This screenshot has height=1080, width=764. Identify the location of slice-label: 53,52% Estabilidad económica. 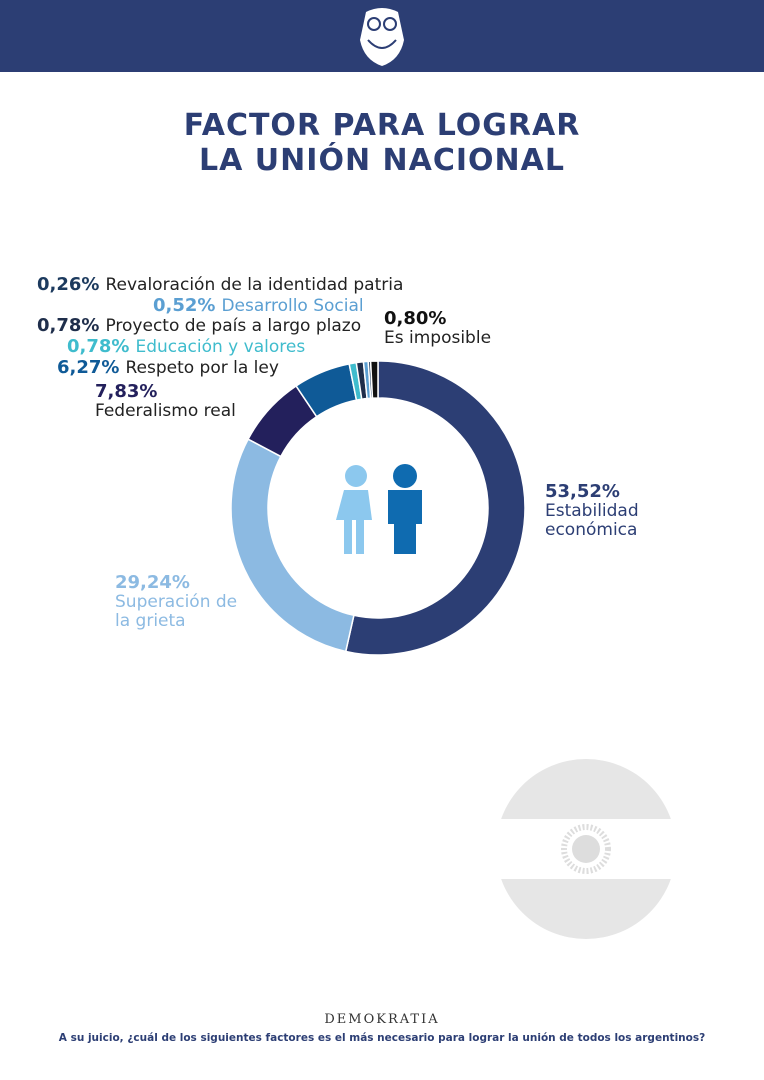
(605, 511).